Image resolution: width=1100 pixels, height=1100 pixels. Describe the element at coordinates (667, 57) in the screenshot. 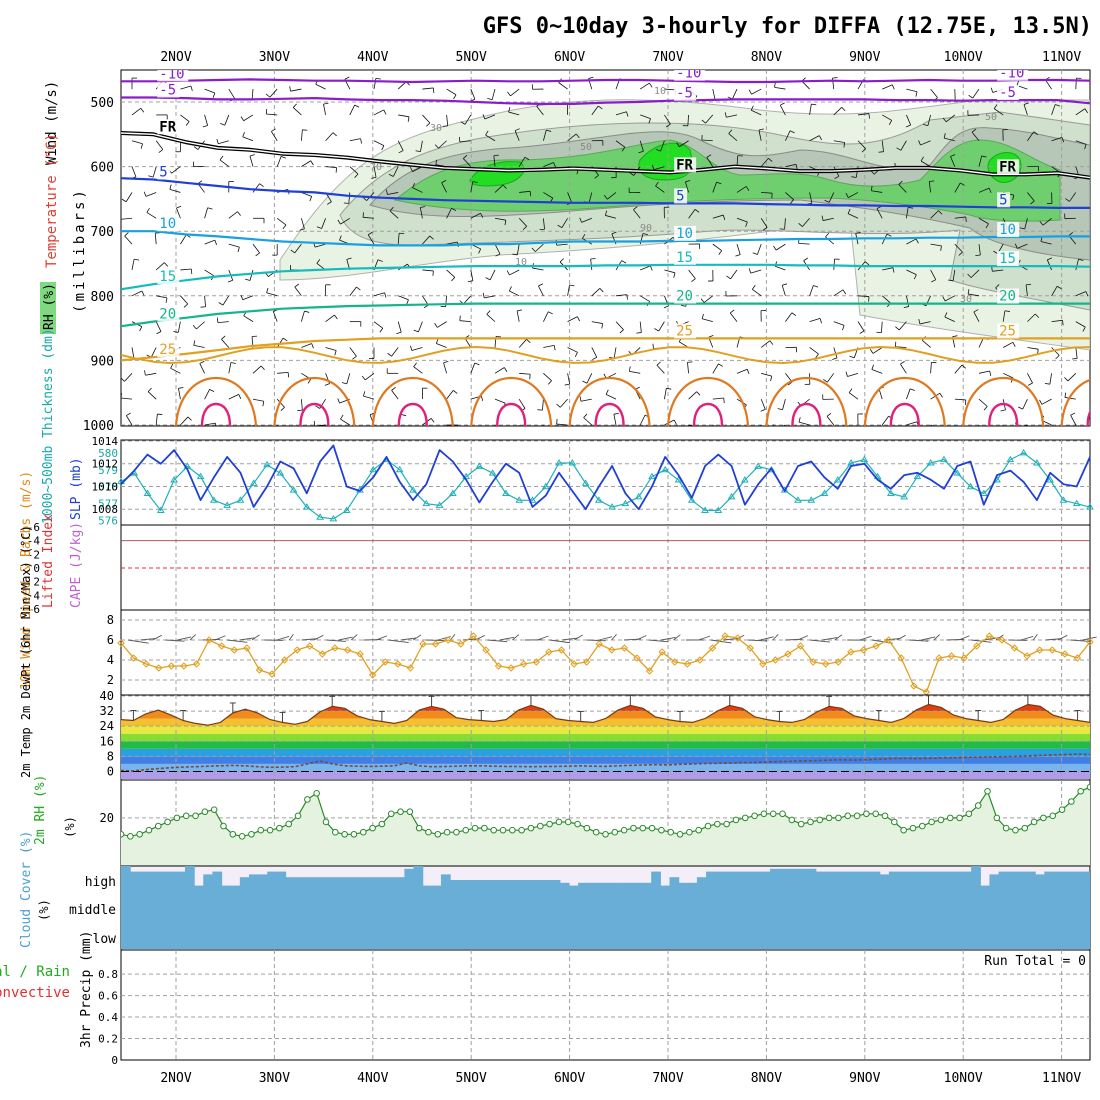

I see `top-day-label: 7NOV` at that location.